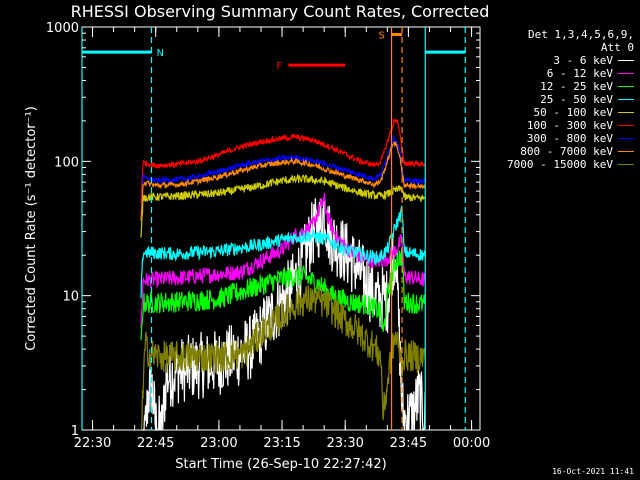 The image size is (640, 480). I want to click on legend-label: 7000 - 15000 keV, so click(560, 164).